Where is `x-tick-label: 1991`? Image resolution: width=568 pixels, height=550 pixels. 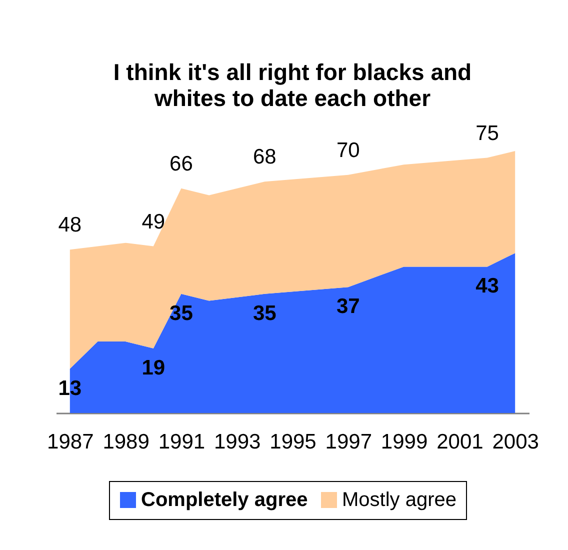
x-tick-label: 1991 is located at coordinates (182, 442).